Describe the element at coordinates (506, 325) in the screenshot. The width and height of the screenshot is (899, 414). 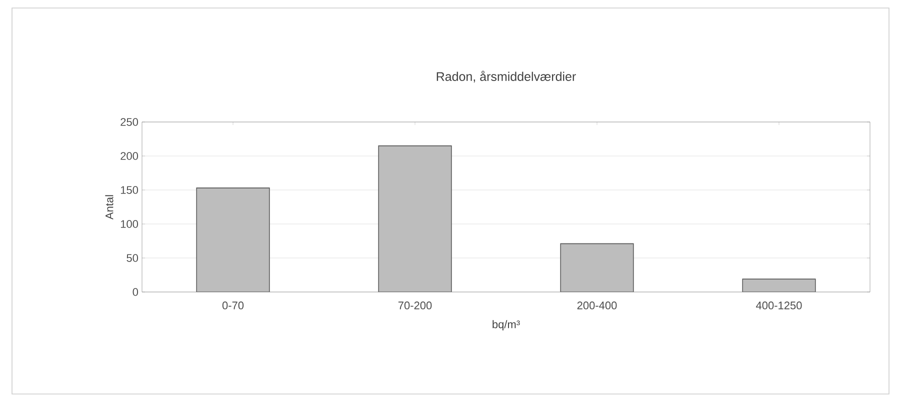
I see `x-axis-title: bq/m³` at that location.